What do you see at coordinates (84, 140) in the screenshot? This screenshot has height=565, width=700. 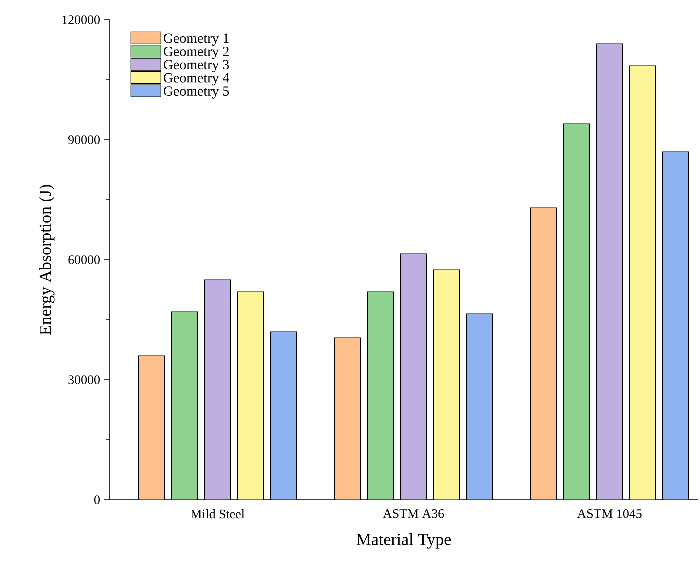 I see `y-tick-label: 90000` at bounding box center [84, 140].